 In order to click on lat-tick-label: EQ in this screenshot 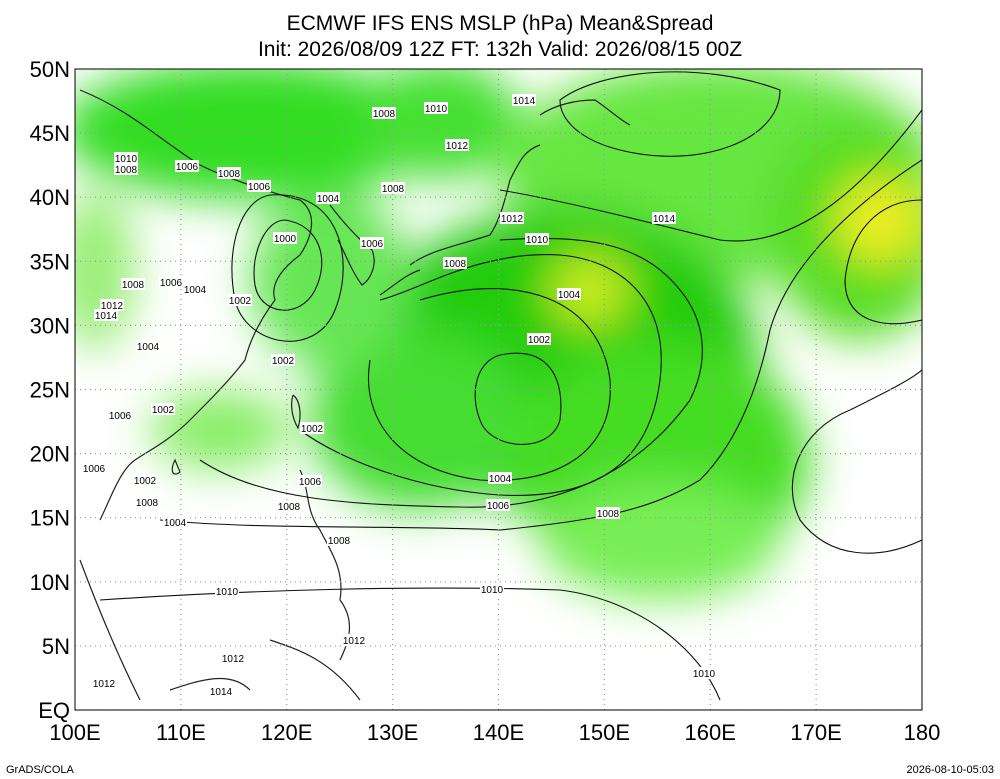, I will do `click(54, 710)`.